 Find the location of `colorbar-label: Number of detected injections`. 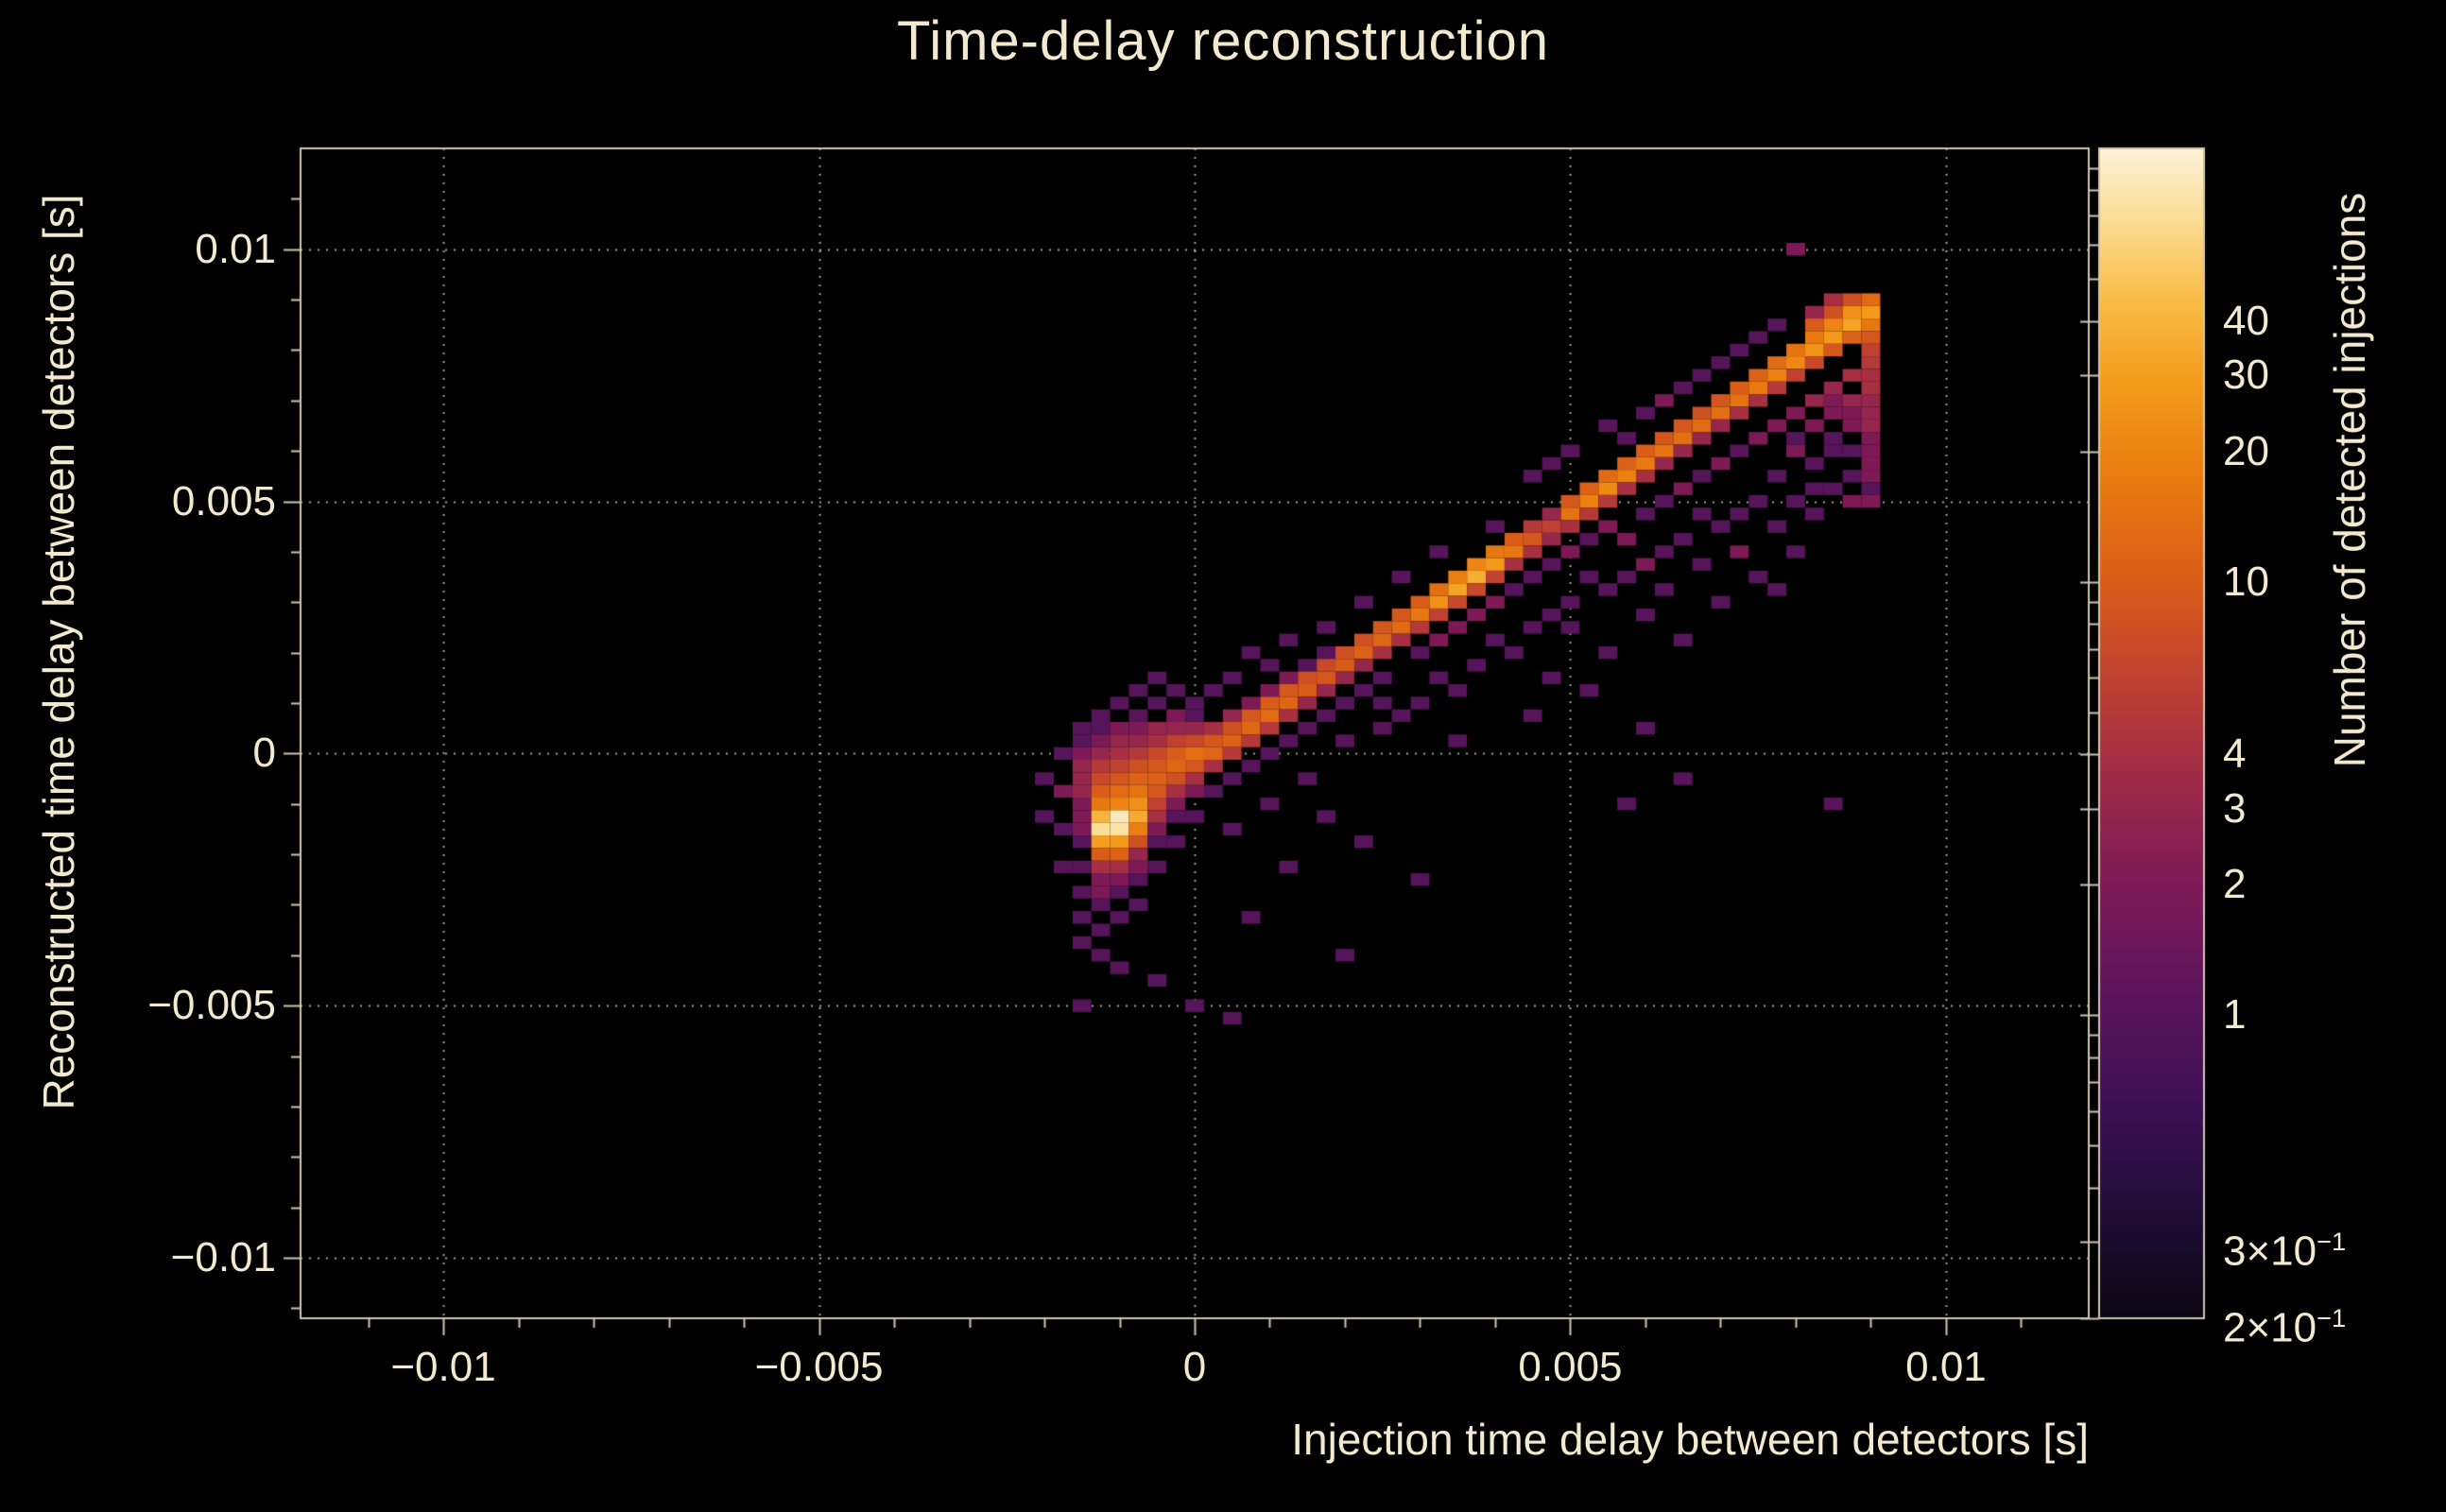

colorbar-label: Number of detected injections is located at coordinates (2349, 480).